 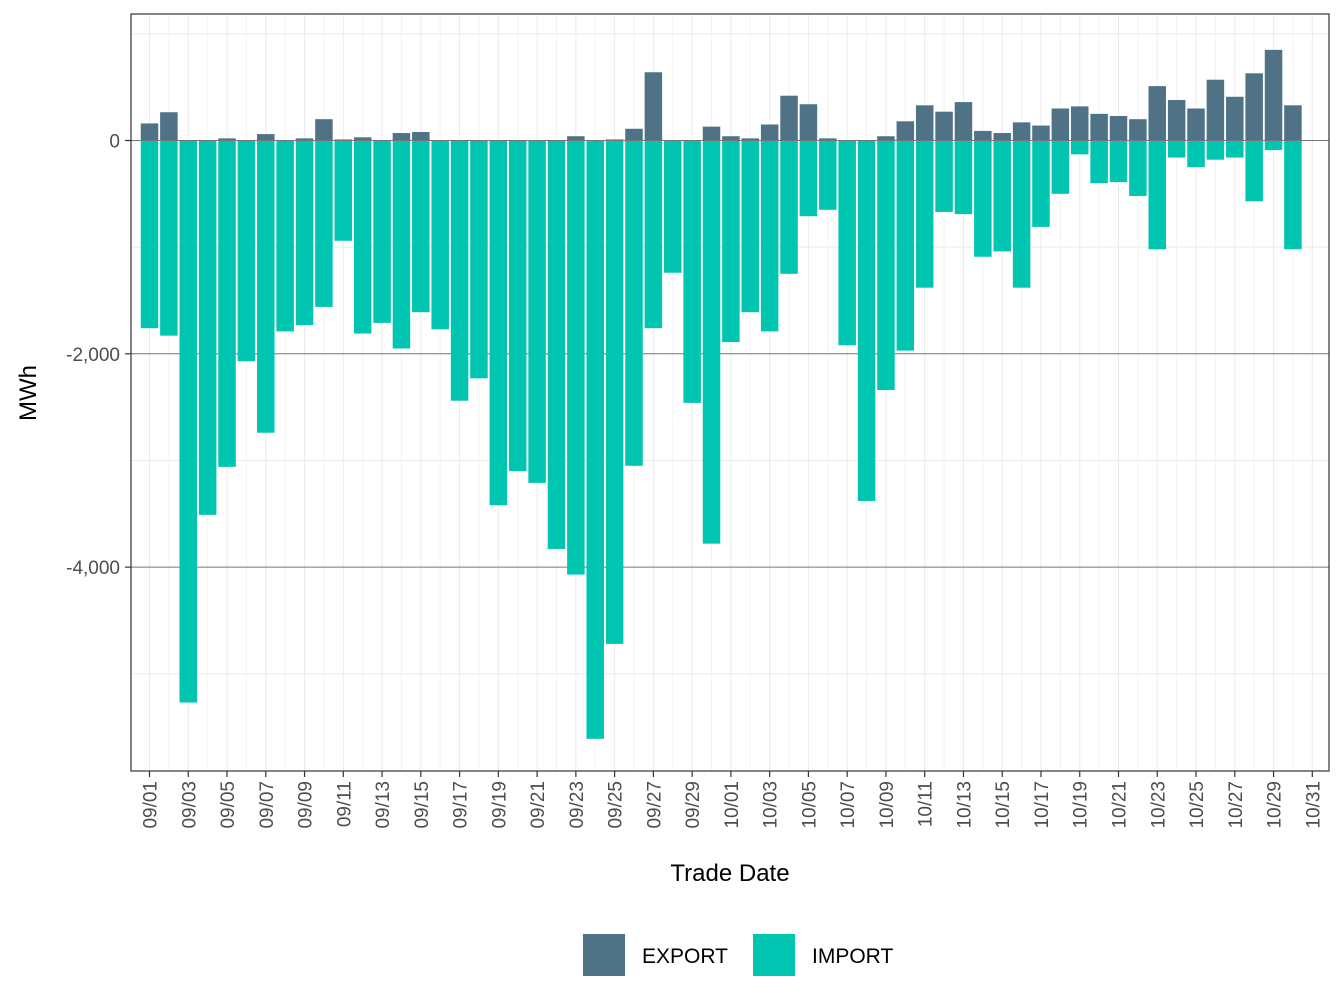 I want to click on x-tick-label: 09/13, so click(x=383, y=805).